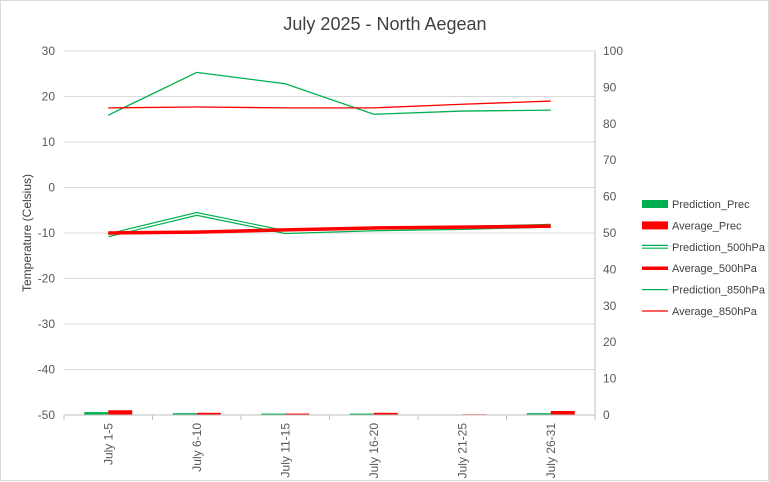  What do you see at coordinates (49, 142) in the screenshot?
I see `y-tick-label: 10` at bounding box center [49, 142].